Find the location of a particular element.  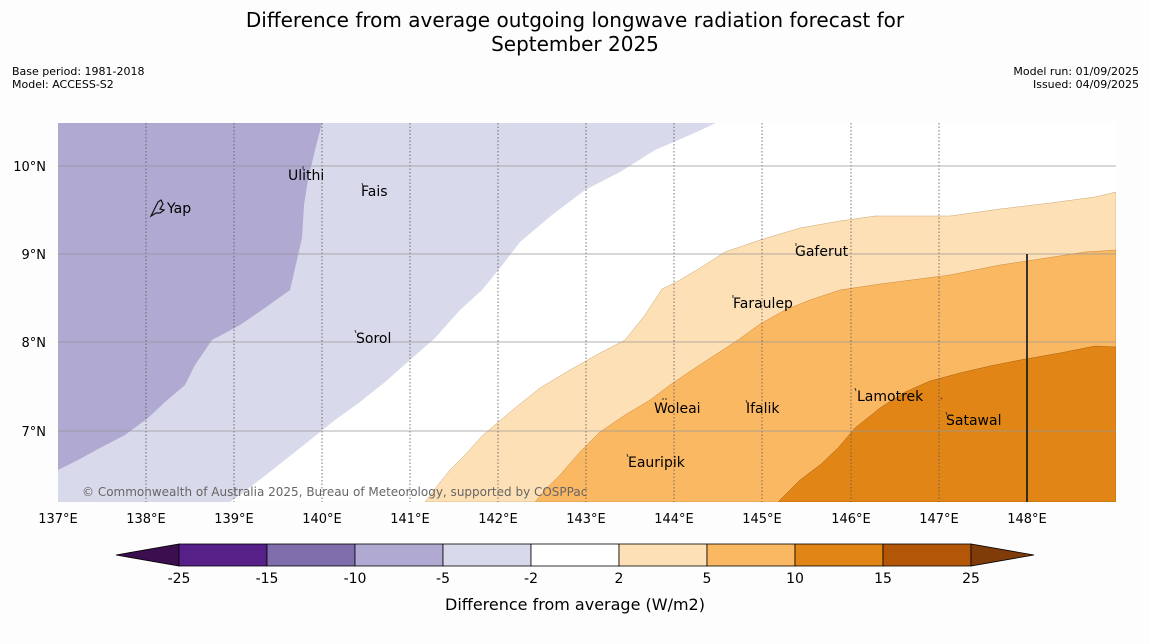

colorbar-tick-label: 15 is located at coordinates (883, 579).